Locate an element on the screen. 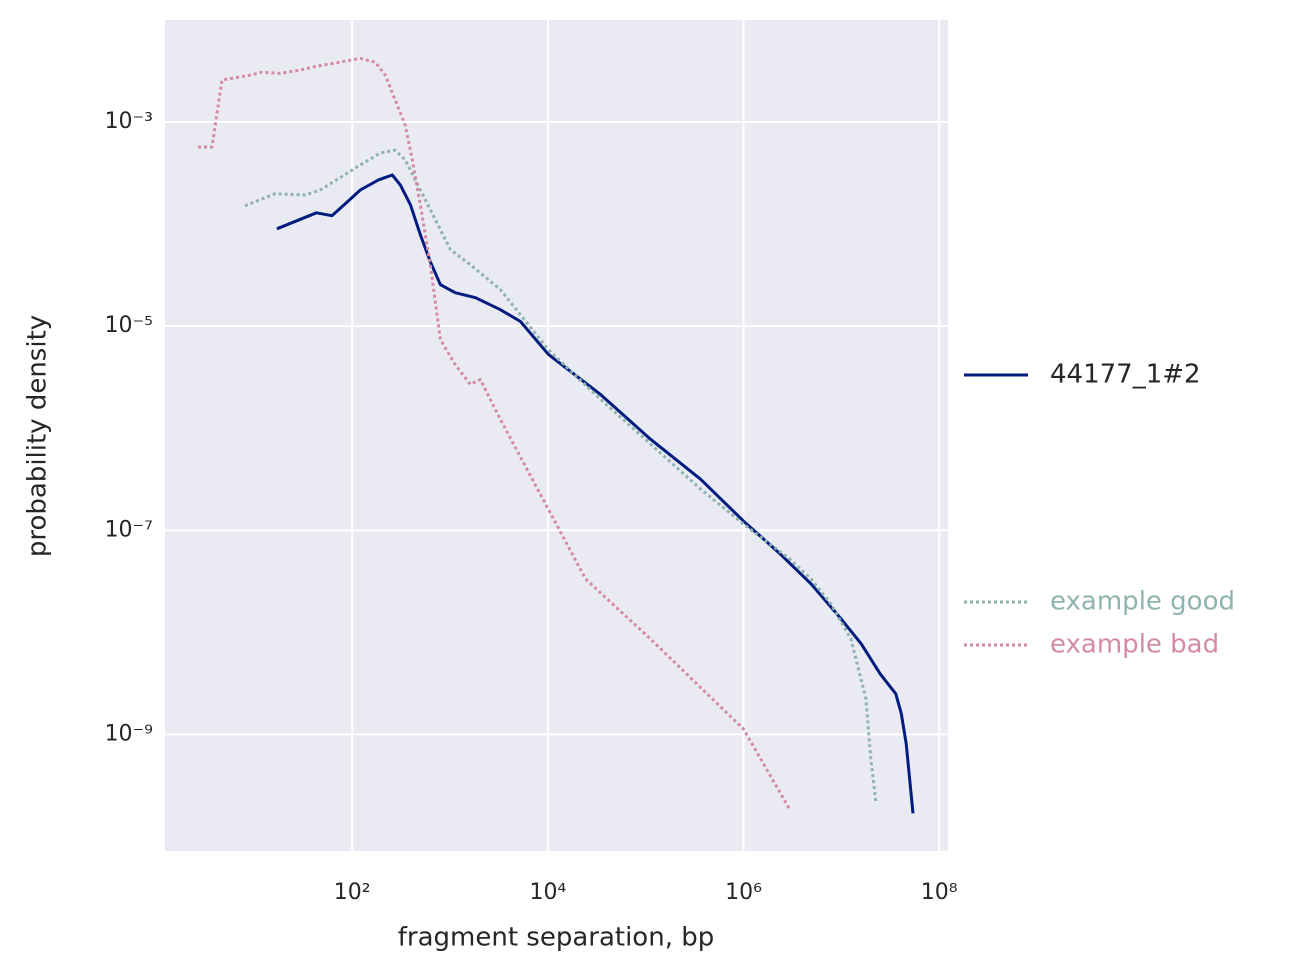 The width and height of the screenshot is (1295, 976). y-tick-label: 10⁻⁵ is located at coordinates (129, 325).